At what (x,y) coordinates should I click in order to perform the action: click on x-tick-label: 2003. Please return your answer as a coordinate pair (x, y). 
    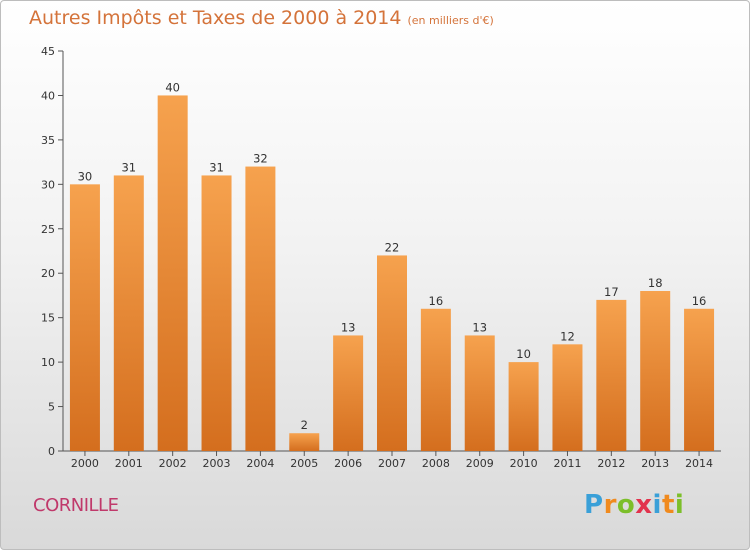
    Looking at the image, I should click on (217, 463).